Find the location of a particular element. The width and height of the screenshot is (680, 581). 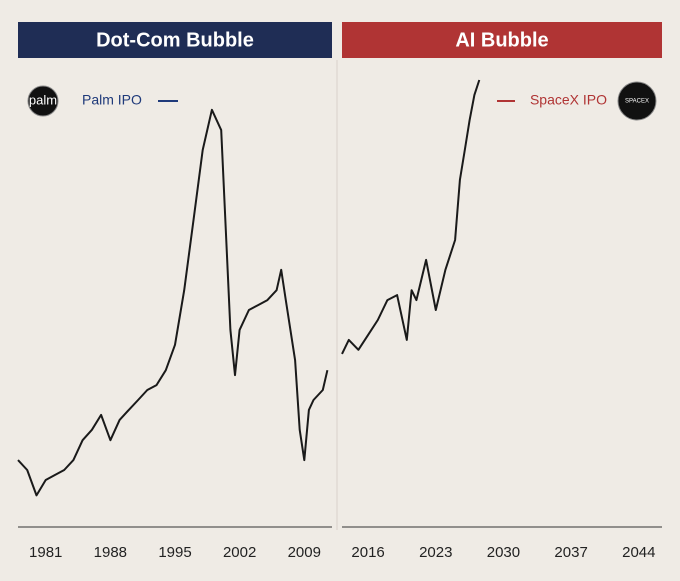

x-tick-label: 1981 is located at coordinates (45, 552).